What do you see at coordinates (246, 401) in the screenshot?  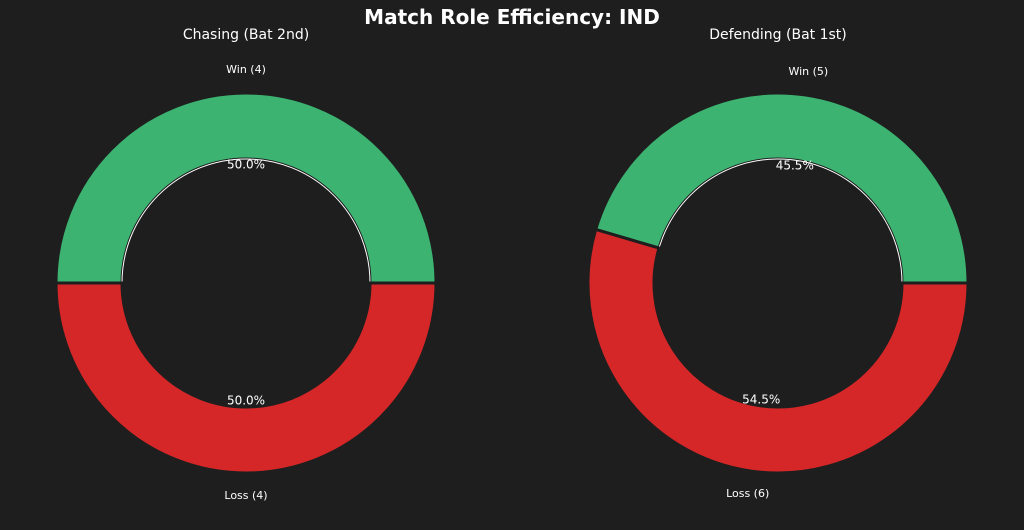 I see `chasing-loss-percent-label: 50.0%` at bounding box center [246, 401].